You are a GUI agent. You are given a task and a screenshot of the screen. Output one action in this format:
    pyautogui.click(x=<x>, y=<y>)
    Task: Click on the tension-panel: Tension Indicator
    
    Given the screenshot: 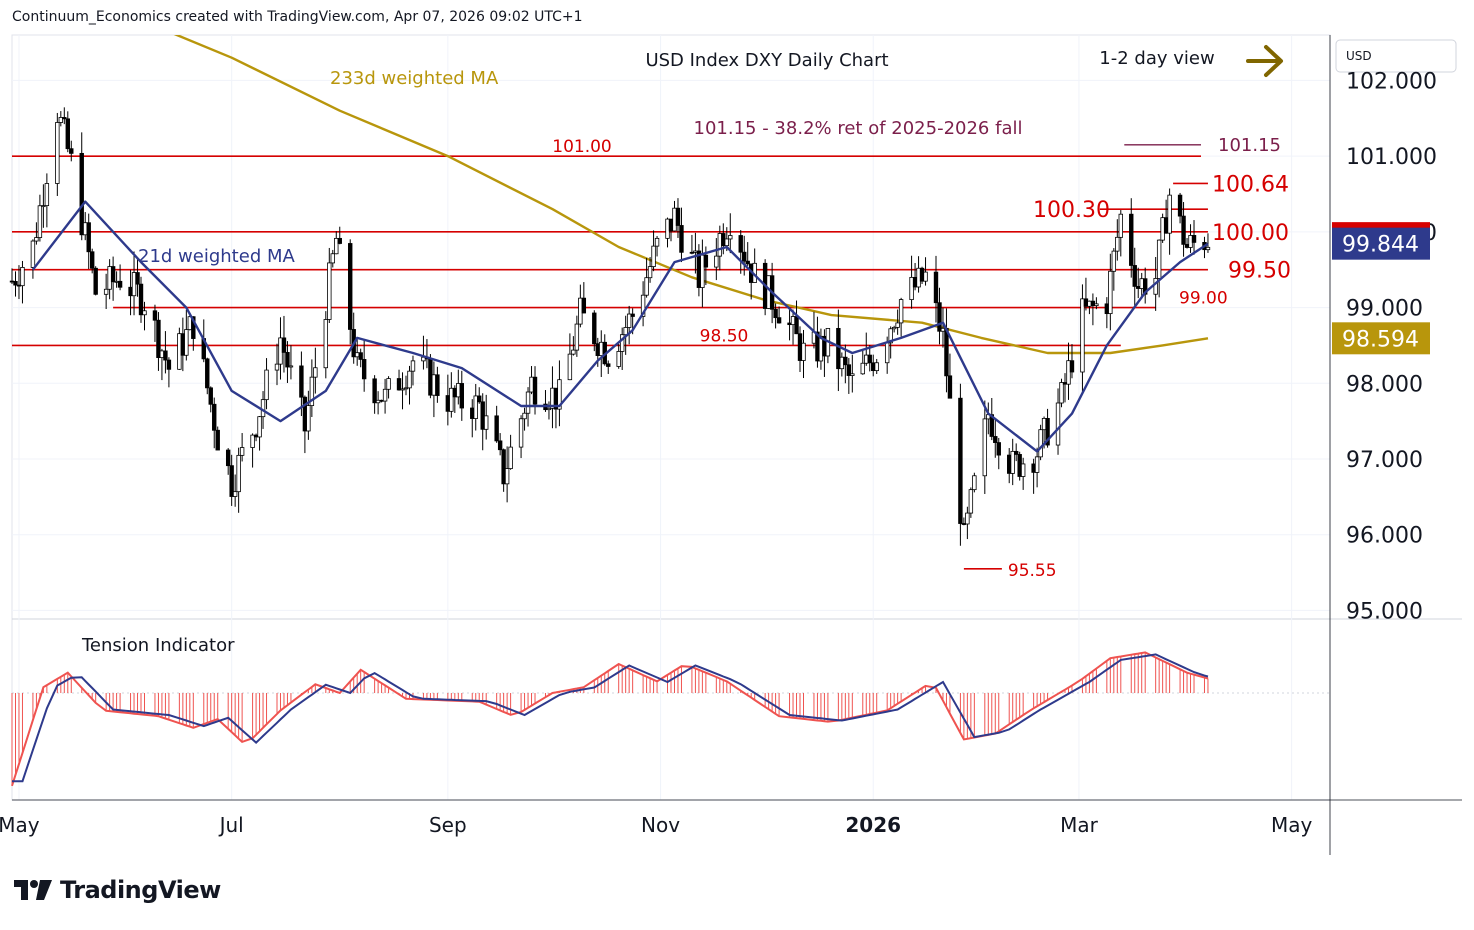 What is the action you would take?
    pyautogui.click(x=670, y=711)
    